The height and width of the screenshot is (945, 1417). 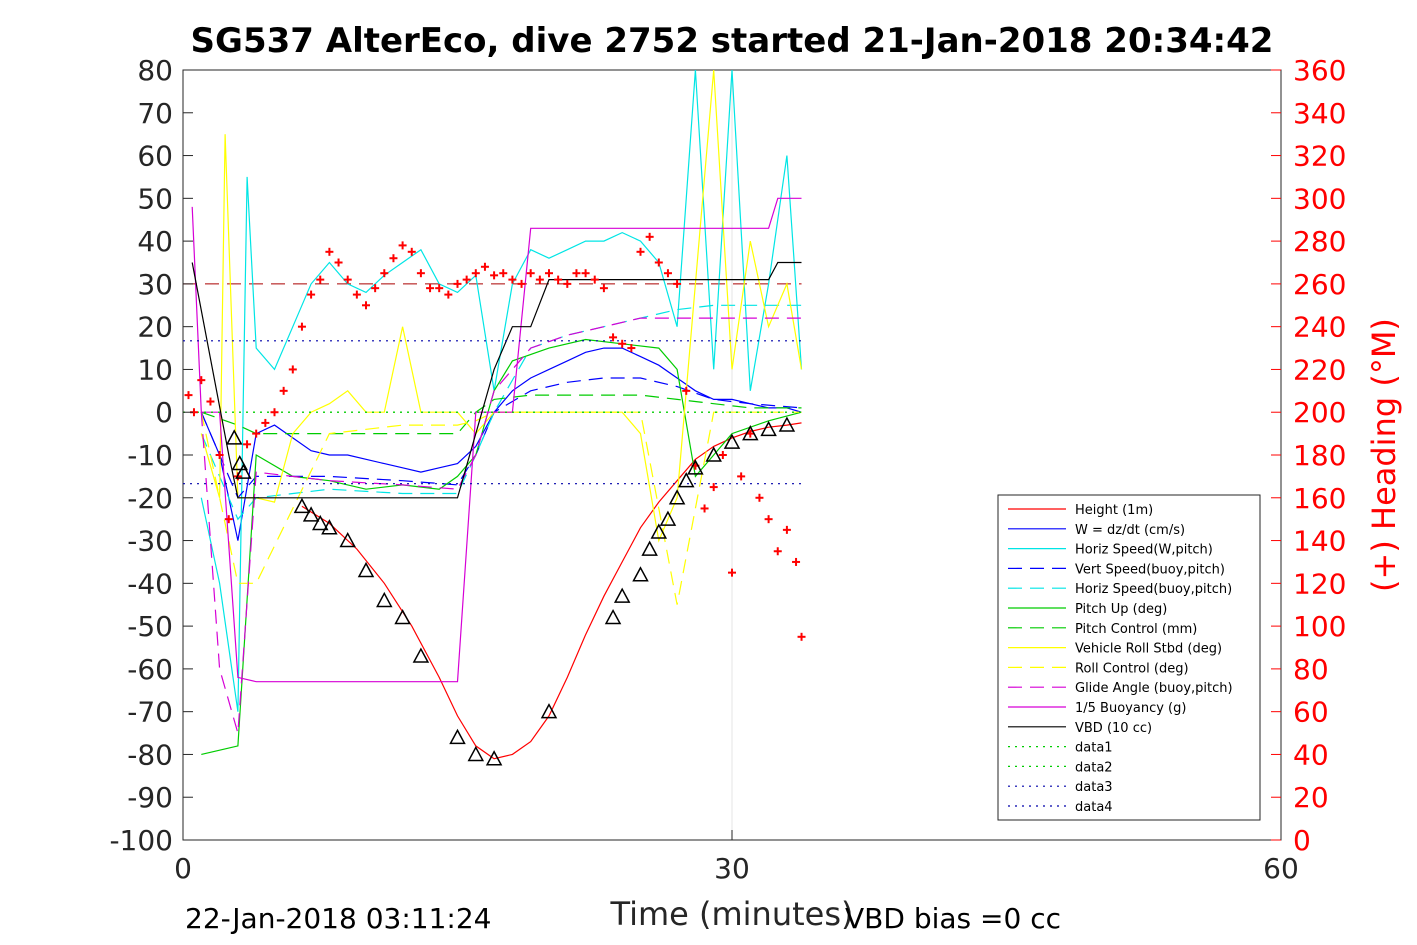 I want to click on left-tick-label: 80, so click(x=155, y=70).